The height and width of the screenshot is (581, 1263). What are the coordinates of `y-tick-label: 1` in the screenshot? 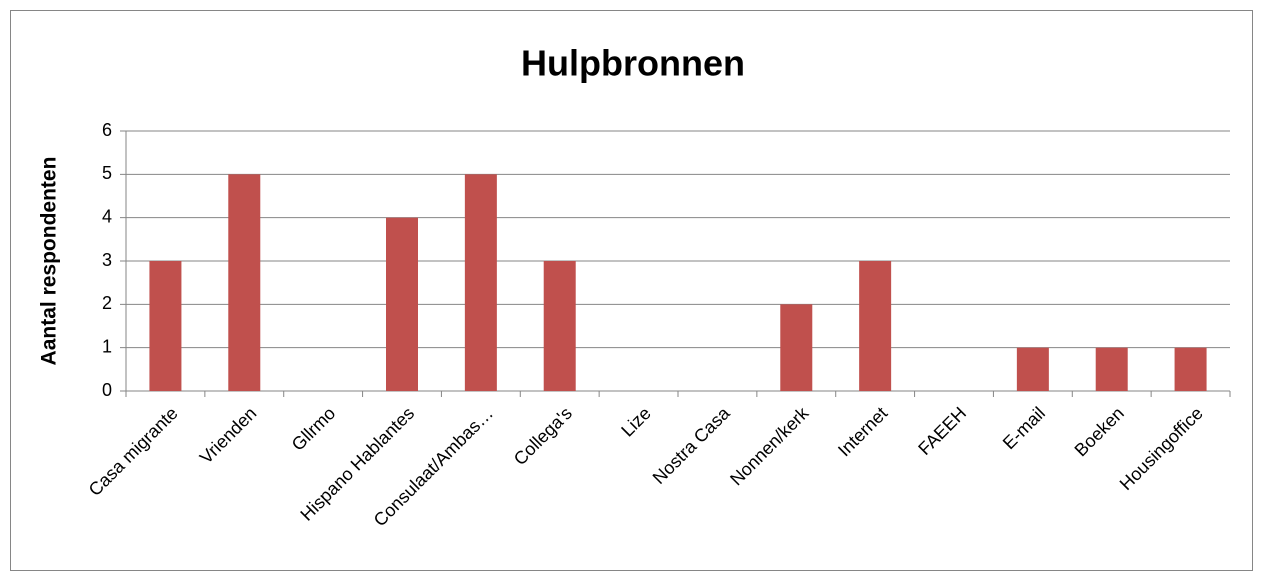 It's located at (107, 346).